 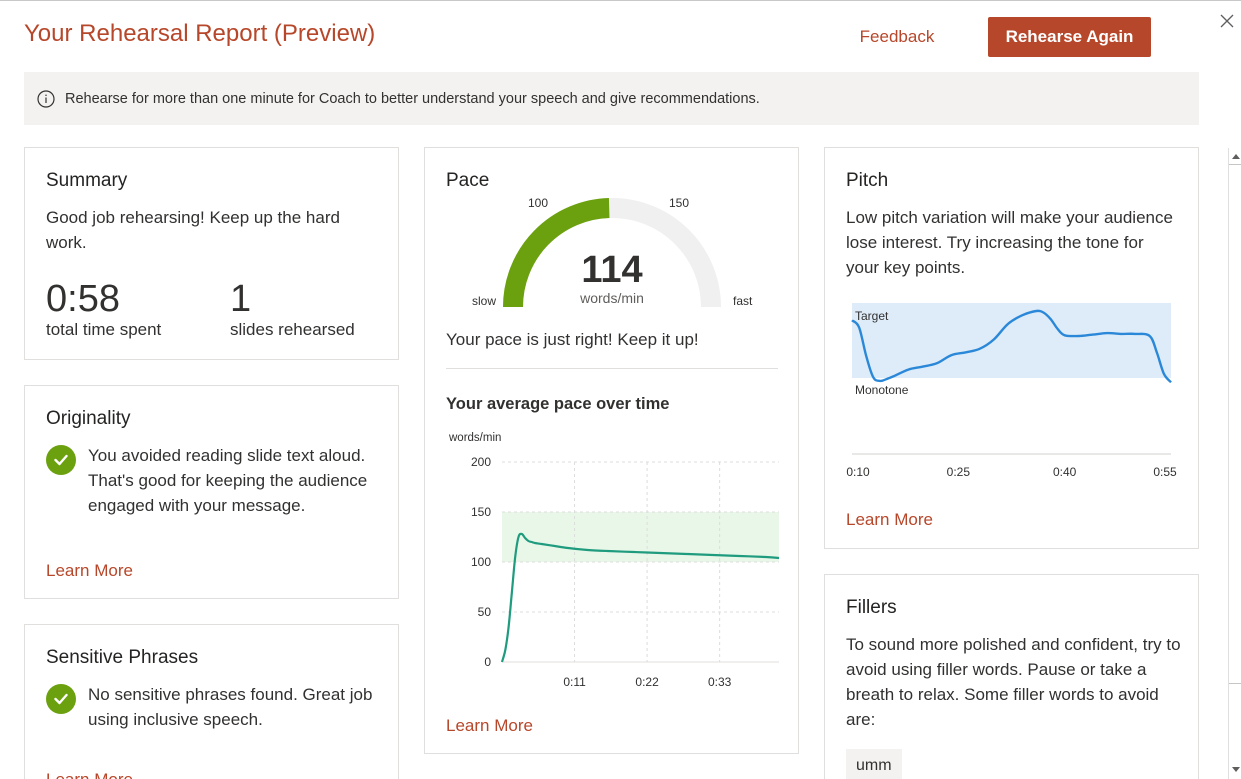 I want to click on x-tick-label: 0:11, so click(x=574, y=682).